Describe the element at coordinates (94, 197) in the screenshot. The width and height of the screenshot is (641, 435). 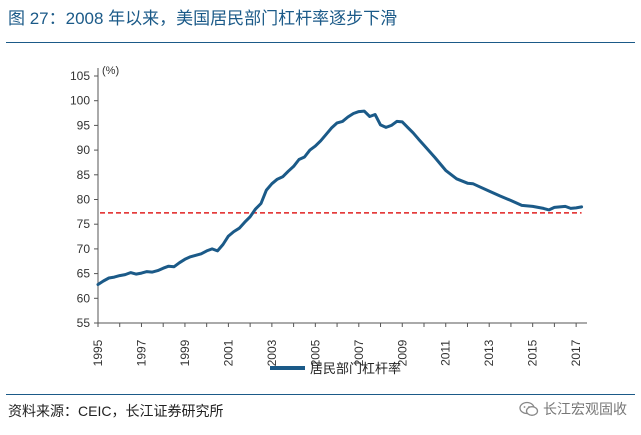
I see `y-axis: 55 60 65 70 75 80 85 90 95 100 105 (%)` at that location.